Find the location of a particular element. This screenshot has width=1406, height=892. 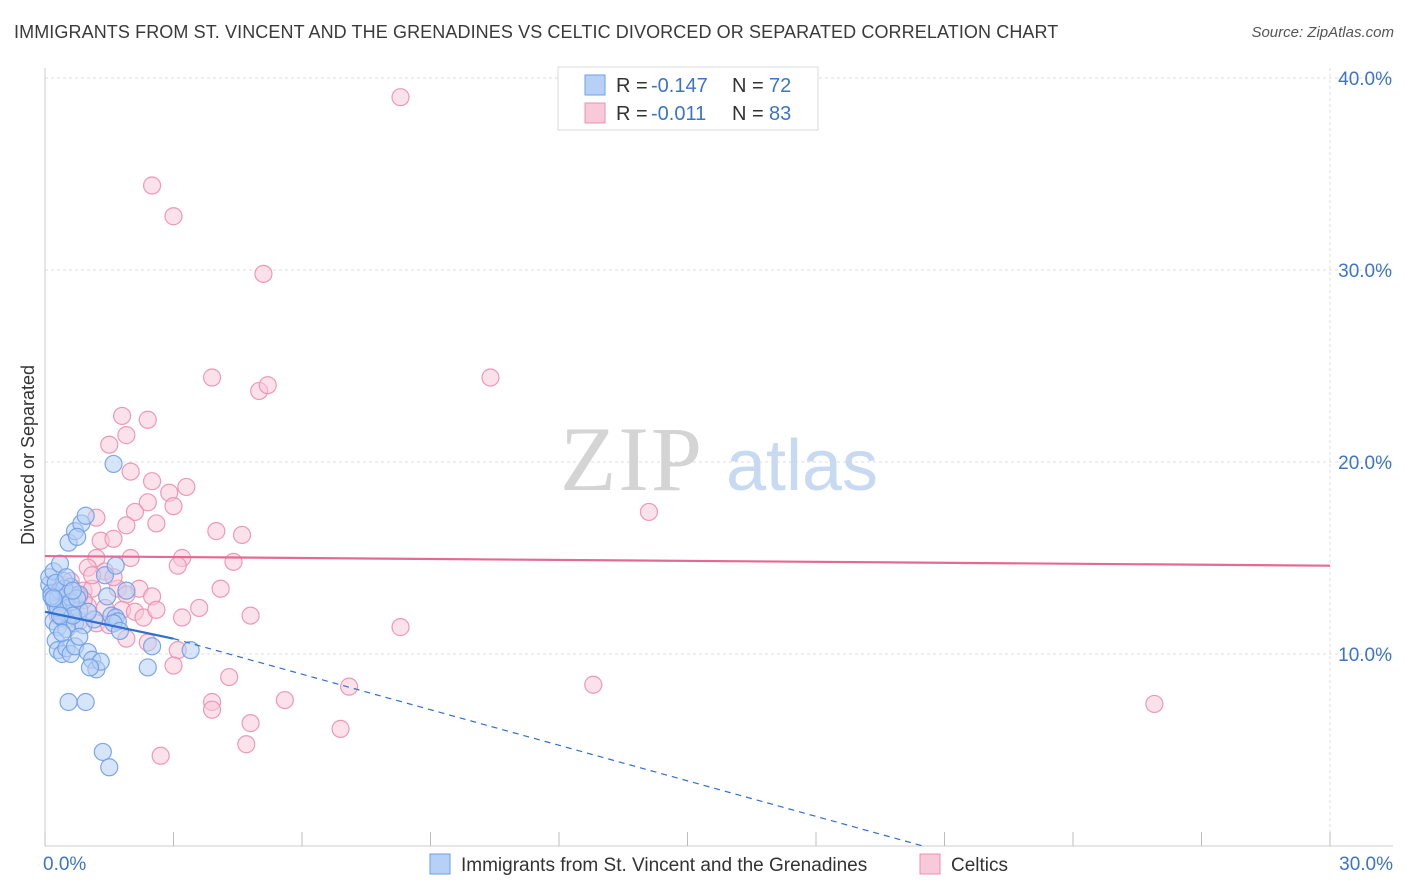

pink-trend-line is located at coordinates (687, 560).